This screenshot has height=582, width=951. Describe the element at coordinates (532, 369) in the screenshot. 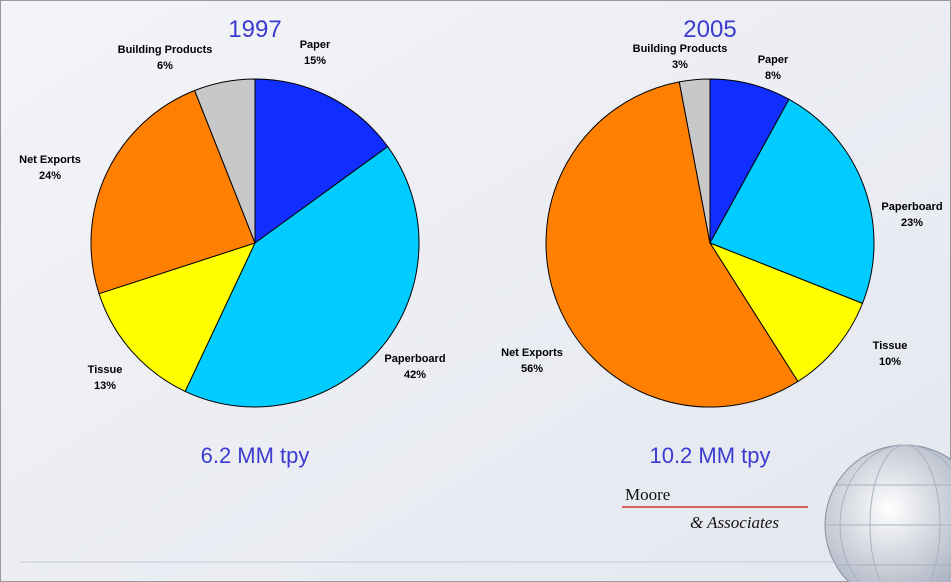

I see `slice-value-label: 56%` at that location.